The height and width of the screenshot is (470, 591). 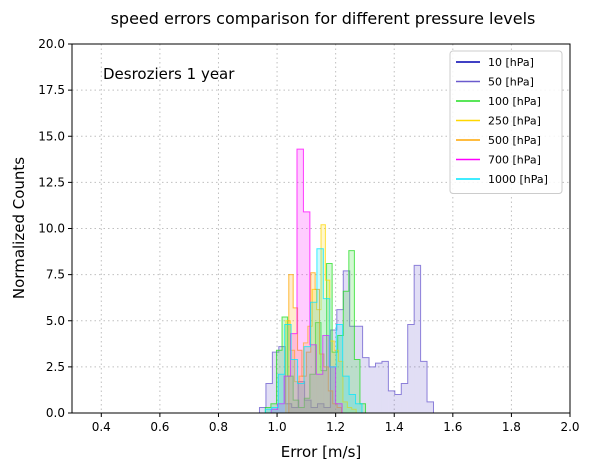 I want to click on y-tick-label: 0.0, so click(x=55, y=413).